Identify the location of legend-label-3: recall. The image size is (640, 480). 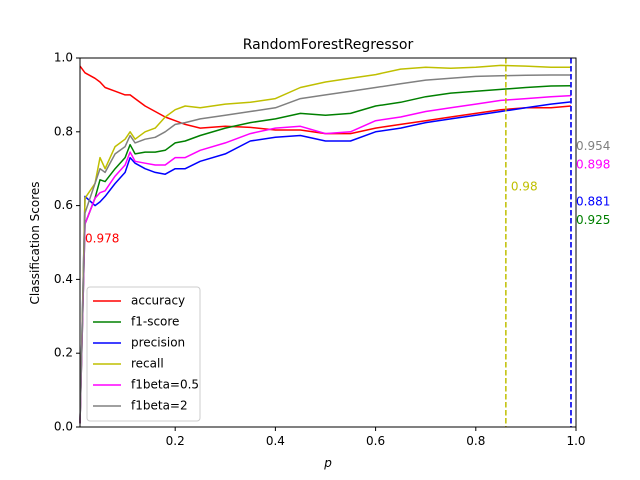
(147, 364).